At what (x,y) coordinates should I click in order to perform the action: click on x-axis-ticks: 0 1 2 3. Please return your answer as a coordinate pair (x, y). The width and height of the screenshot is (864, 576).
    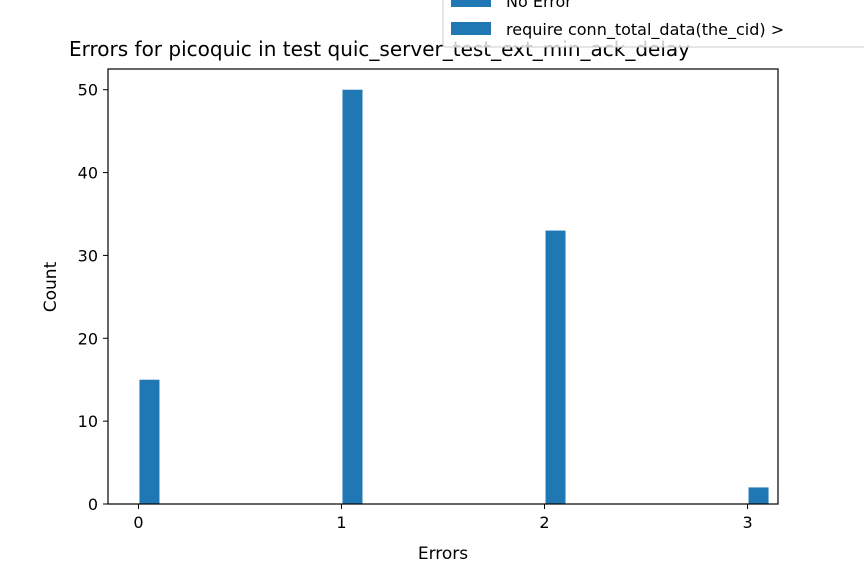
    Looking at the image, I should click on (443, 518).